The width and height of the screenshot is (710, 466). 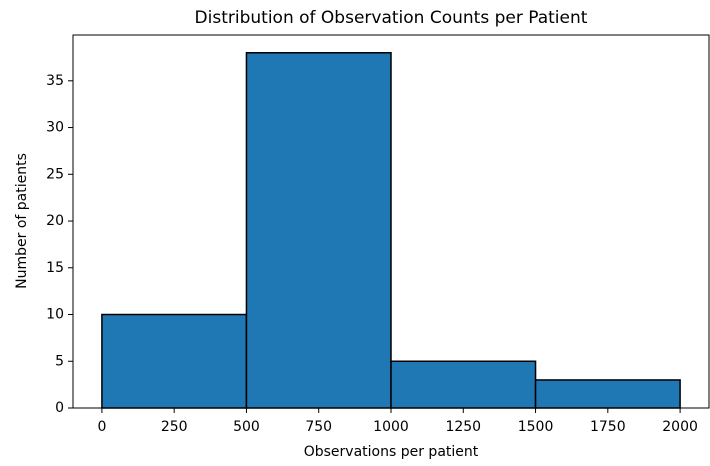 I want to click on y-tick-label: 30, so click(x=55, y=128).